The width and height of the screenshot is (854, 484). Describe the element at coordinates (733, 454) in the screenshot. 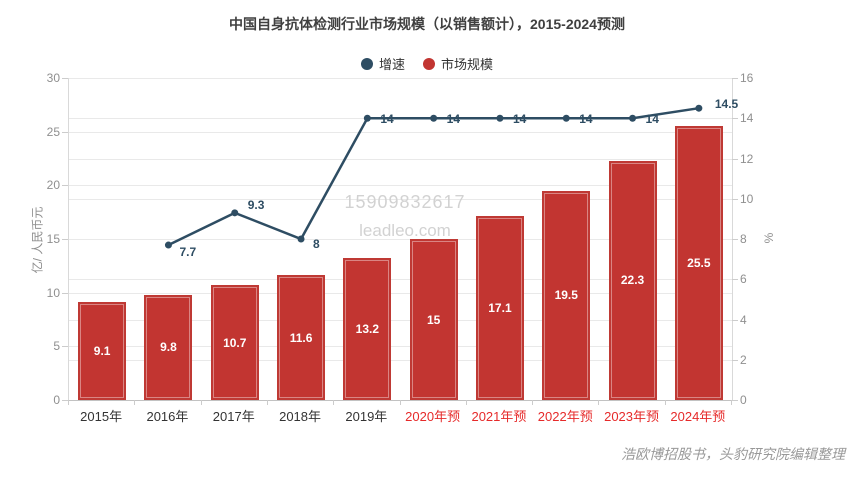

I see `source-note: 浩欧博招股书，头豹研究院编辑整理` at that location.